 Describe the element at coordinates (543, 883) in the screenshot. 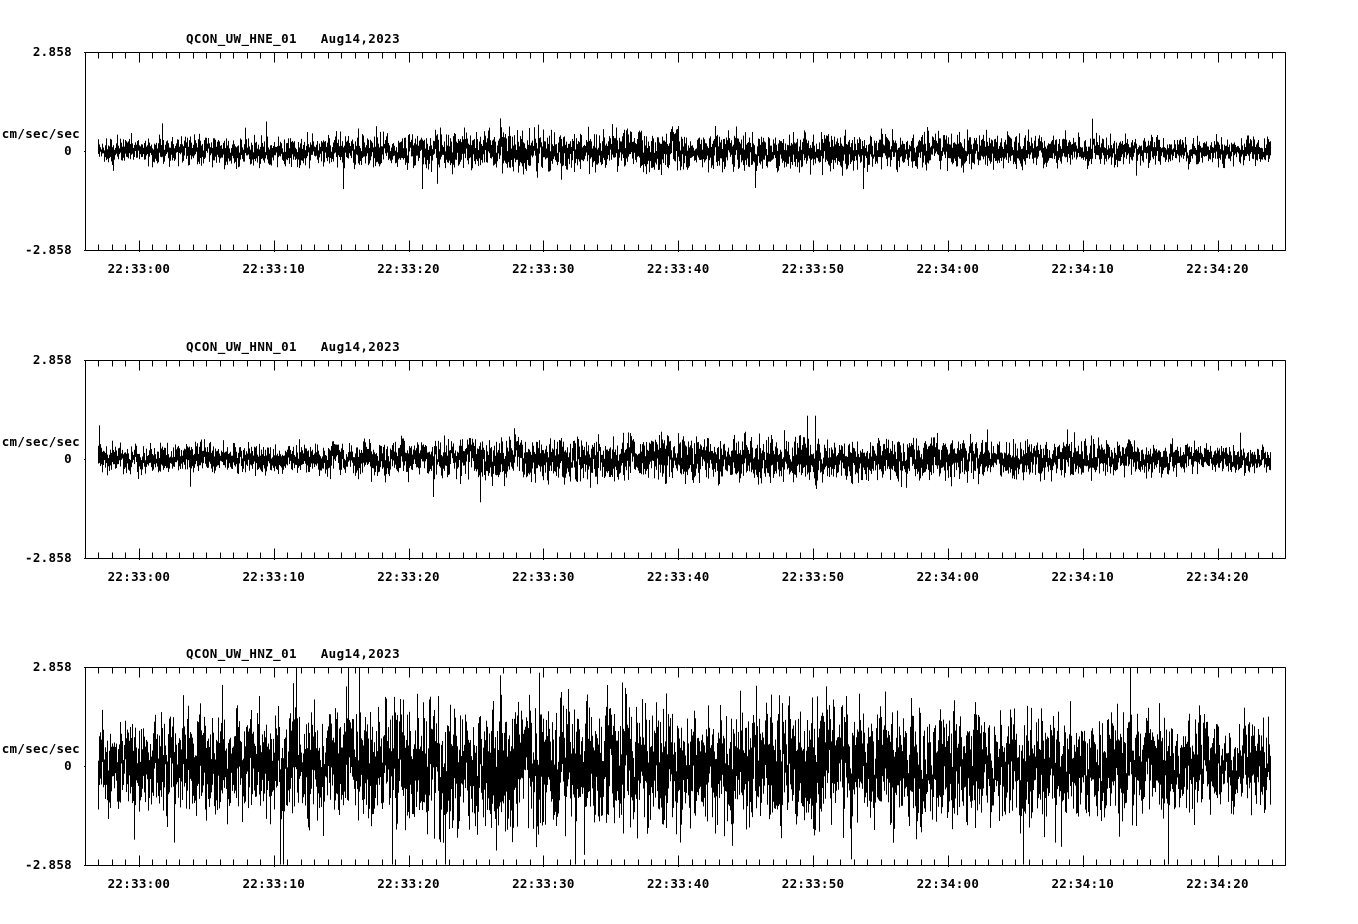

I see `x-tick-label-hnz-3: 22:33:30` at that location.